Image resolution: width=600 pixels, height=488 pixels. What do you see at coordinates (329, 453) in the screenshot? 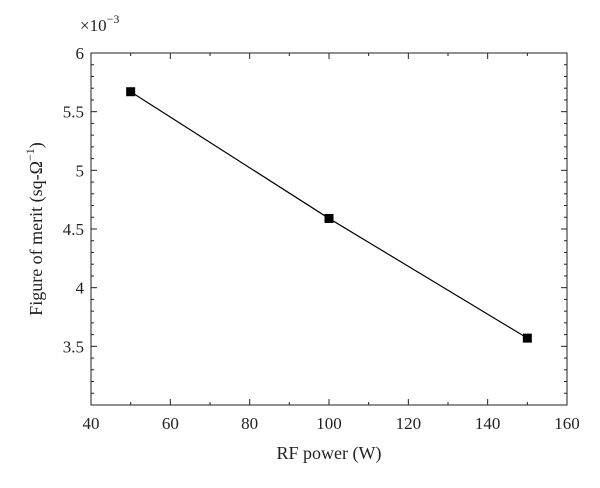
I see `x-axis-title: RF power (W)` at bounding box center [329, 453].